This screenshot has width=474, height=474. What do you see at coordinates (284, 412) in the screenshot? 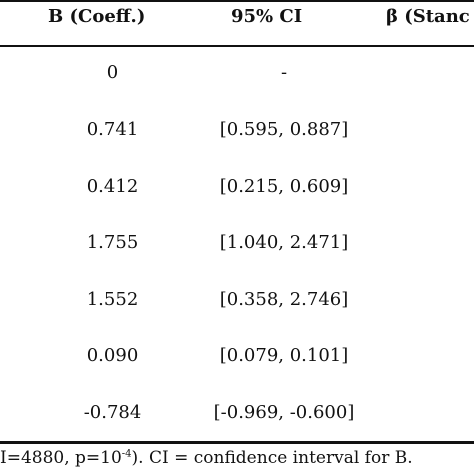
I see `table-cell-ci: [-0.969, -0.600]` at bounding box center [284, 412].